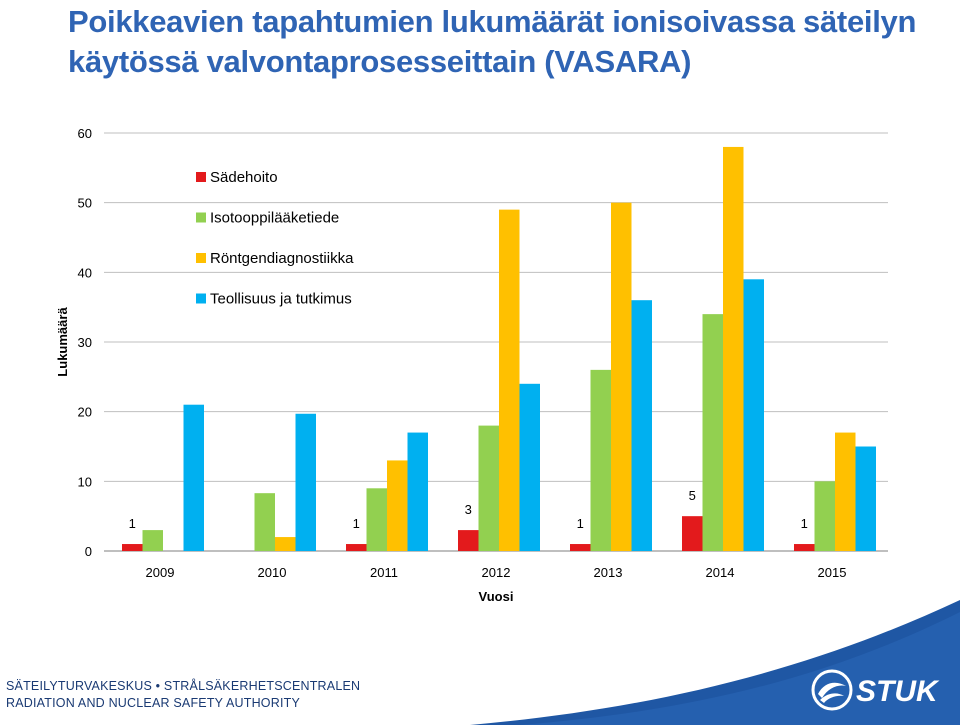 Image resolution: width=960 pixels, height=725 pixels. What do you see at coordinates (85, 133) in the screenshot?
I see `y-tick-label: 60` at bounding box center [85, 133].